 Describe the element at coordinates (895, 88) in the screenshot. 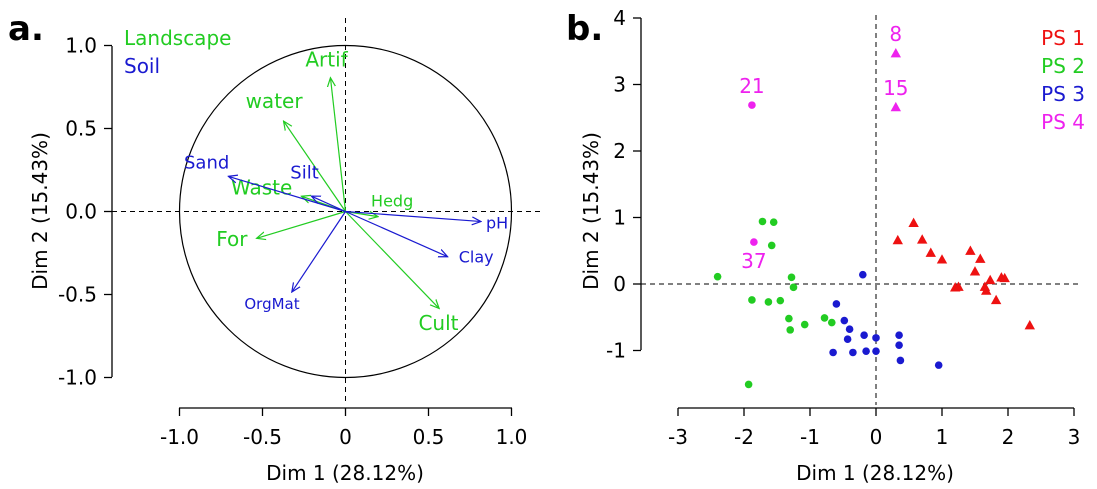

I see `point-label: 15` at that location.